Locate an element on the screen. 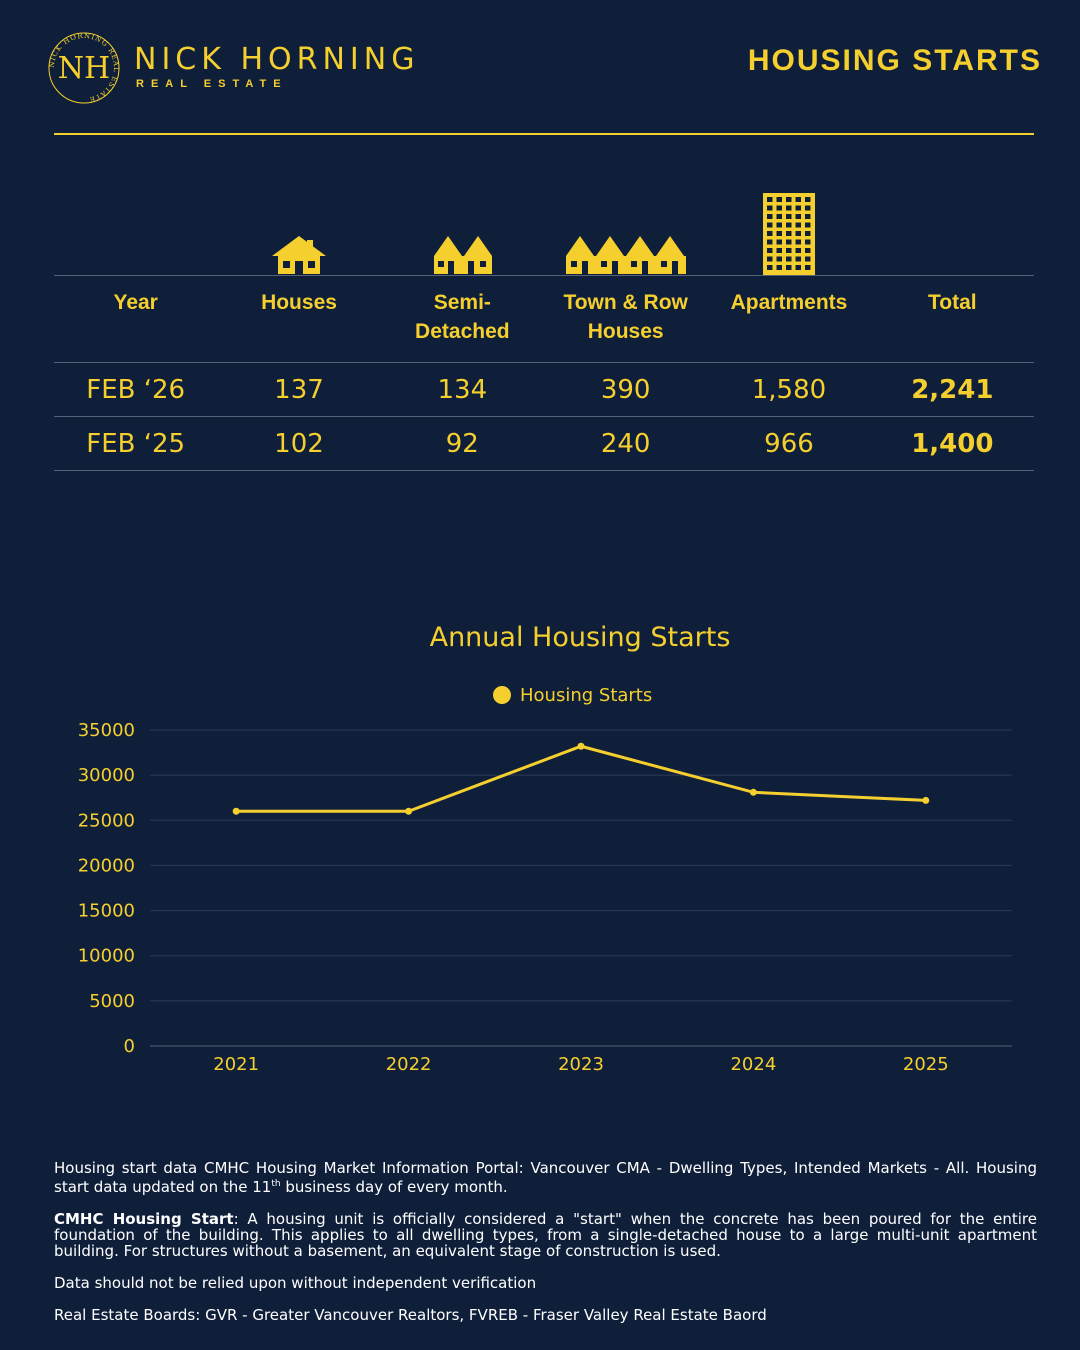 The height and width of the screenshot is (1350, 1080). brand-subtitle: REAL ESTATE is located at coordinates (212, 84).